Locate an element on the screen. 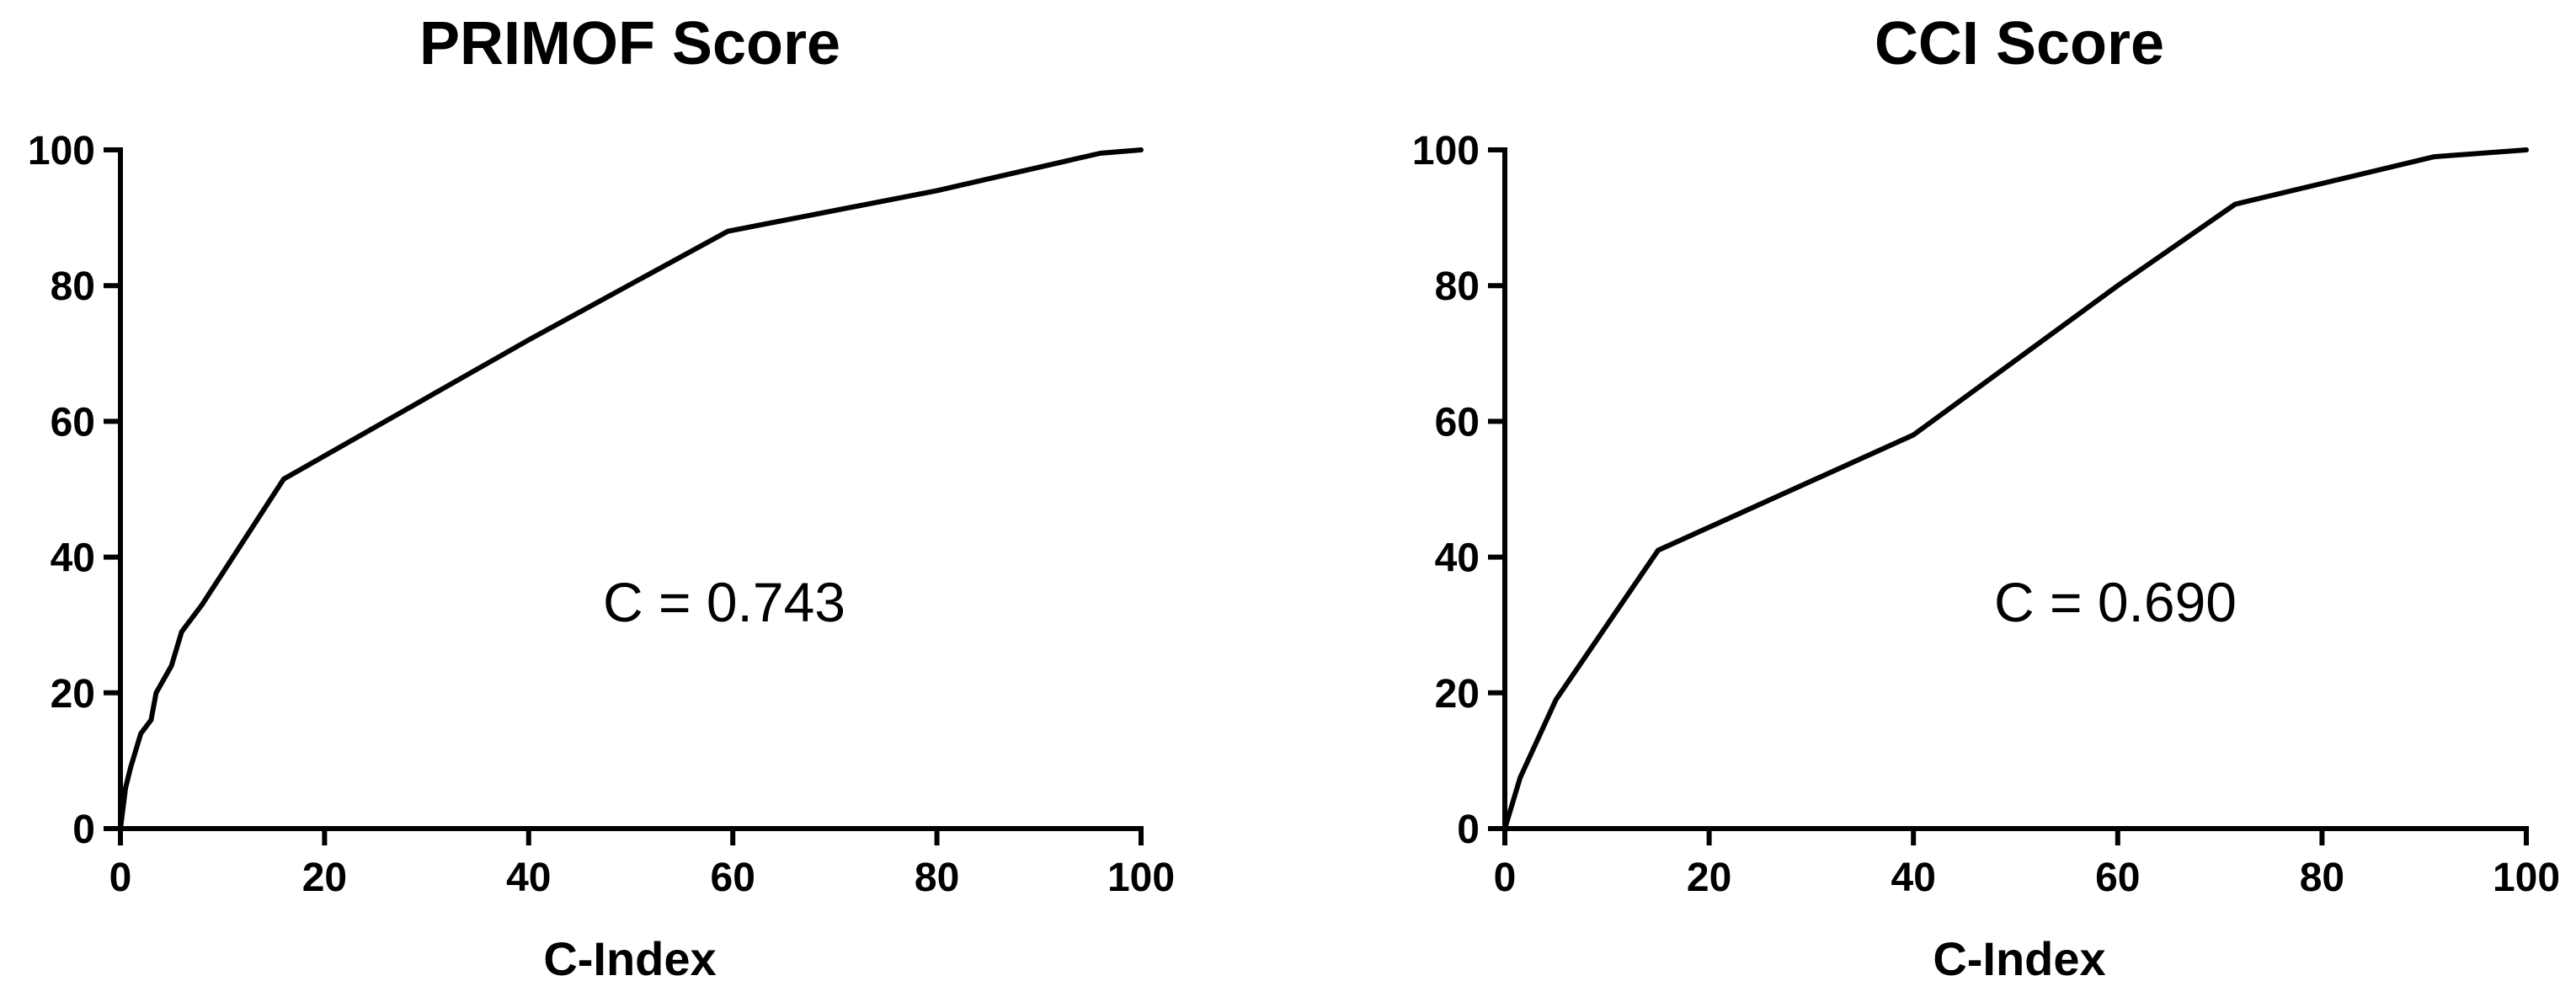  chart-title: PRIMOF Score is located at coordinates (629, 43).